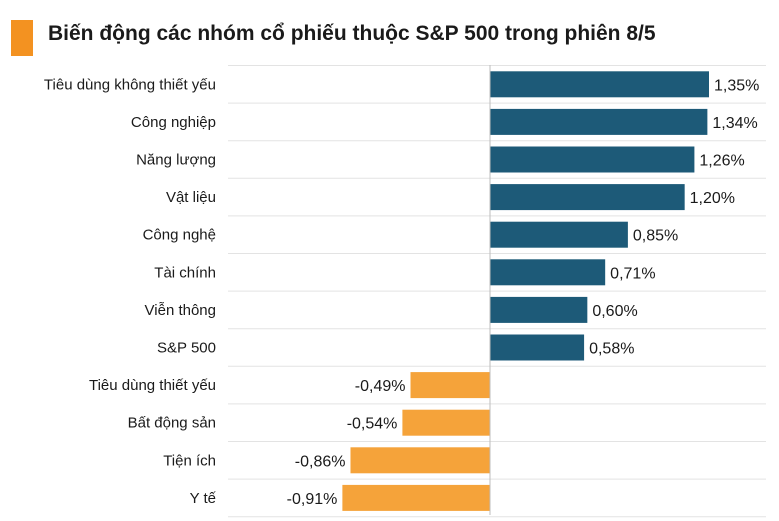  Describe the element at coordinates (712, 198) in the screenshot. I see `value-label: 1,20%` at that location.